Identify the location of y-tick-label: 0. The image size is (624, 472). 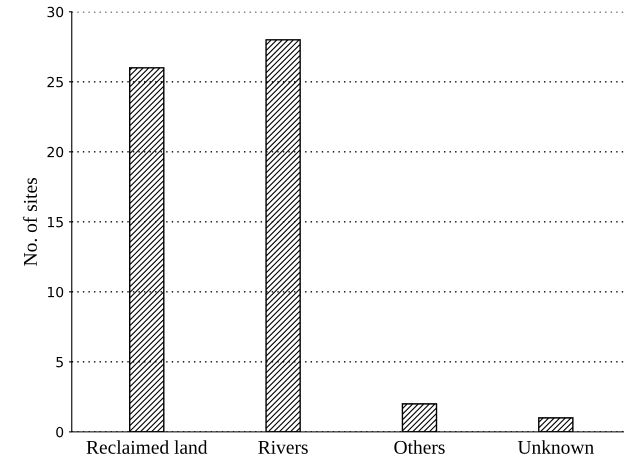
(60, 432).